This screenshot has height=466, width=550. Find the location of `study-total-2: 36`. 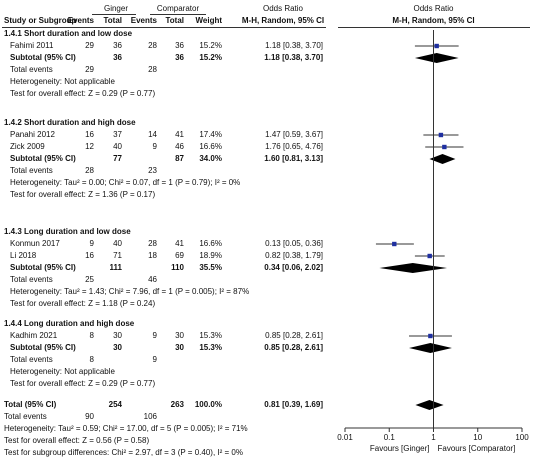

study-total-2: 36 is located at coordinates (179, 45).